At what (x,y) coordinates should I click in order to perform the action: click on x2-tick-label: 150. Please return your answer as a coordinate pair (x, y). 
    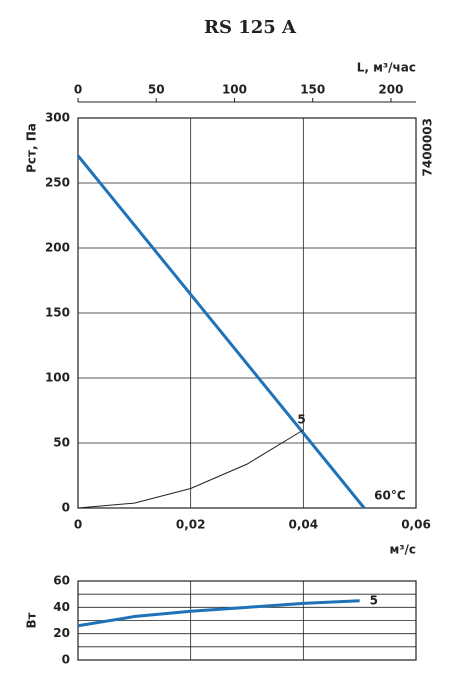
    Looking at the image, I should click on (312, 90).